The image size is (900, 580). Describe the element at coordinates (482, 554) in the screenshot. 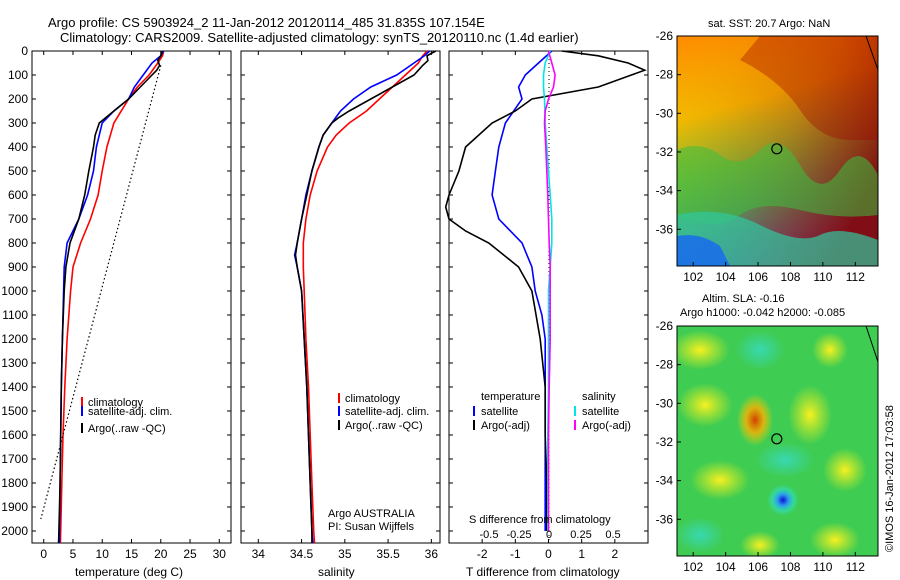

I see `x-tick-label: -2` at that location.